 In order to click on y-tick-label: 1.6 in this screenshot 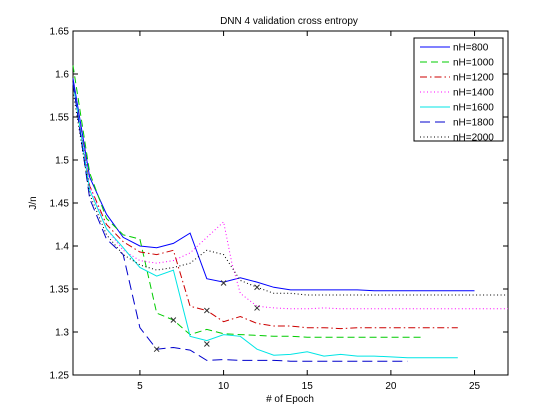, I will do `click(62, 75)`.